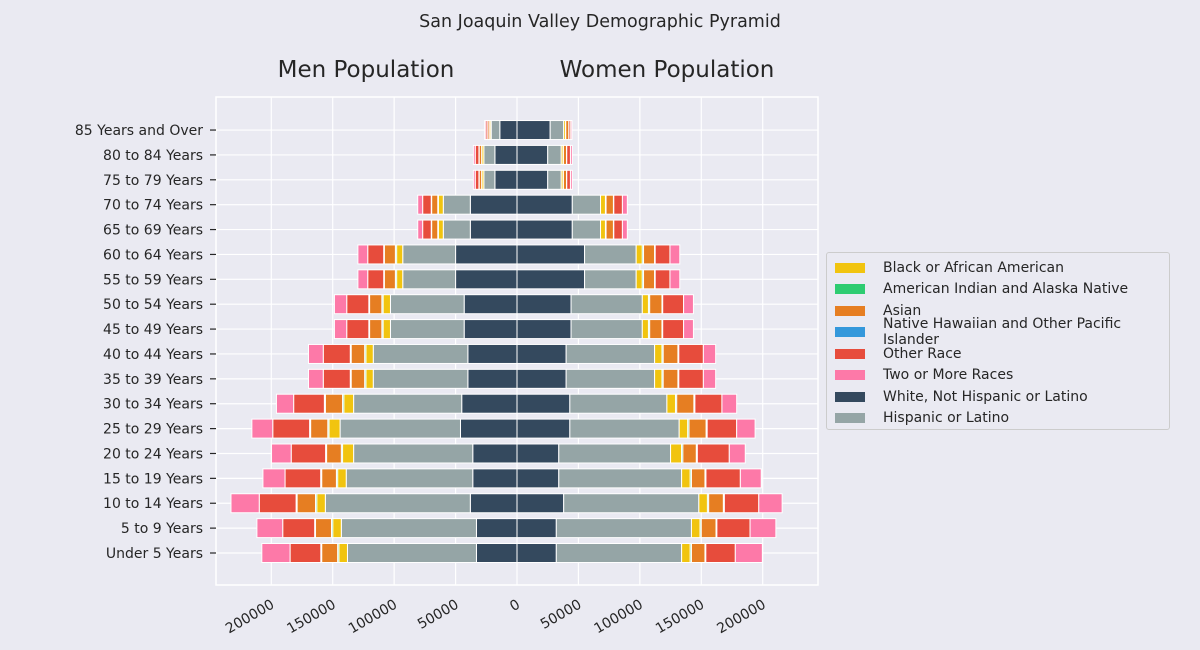 This screenshot has width=1200, height=650. What do you see at coordinates (922, 353) in the screenshot?
I see `legend-label: Other Race` at bounding box center [922, 353].